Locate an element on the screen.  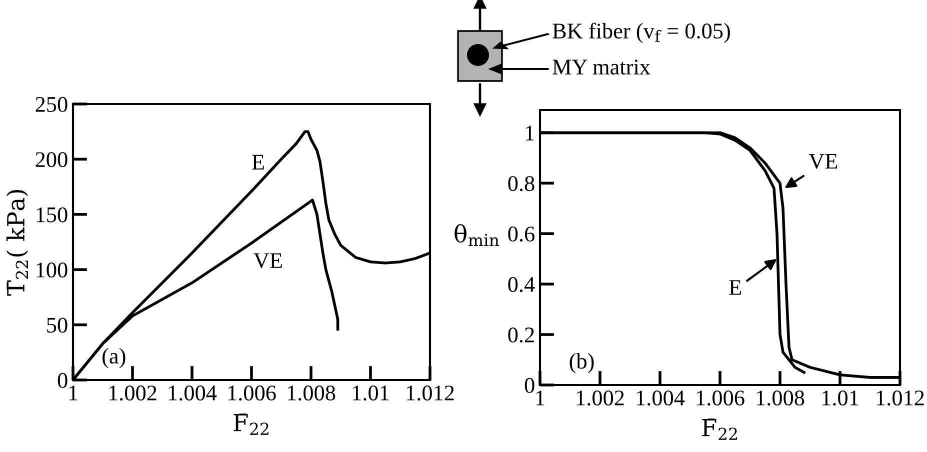
annotation: (a) is located at coordinates (114, 358).